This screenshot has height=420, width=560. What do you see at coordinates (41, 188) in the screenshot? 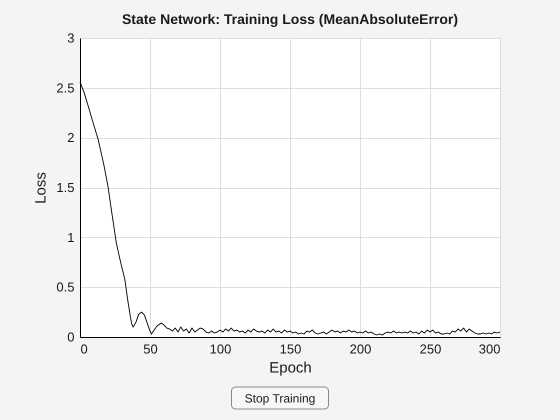
I see `y-axis-title: Loss` at bounding box center [41, 188].